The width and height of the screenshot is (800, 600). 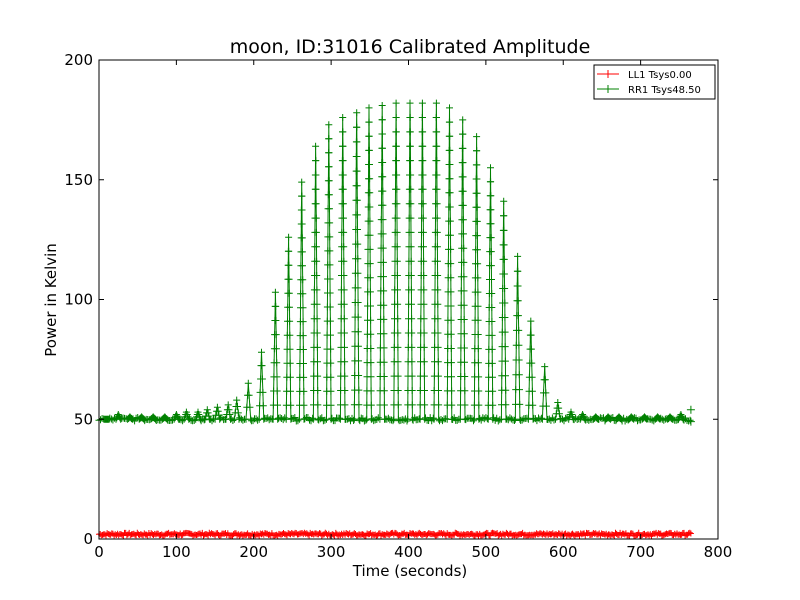 What do you see at coordinates (486, 552) in the screenshot?
I see `x-tick-label: 500` at bounding box center [486, 552].